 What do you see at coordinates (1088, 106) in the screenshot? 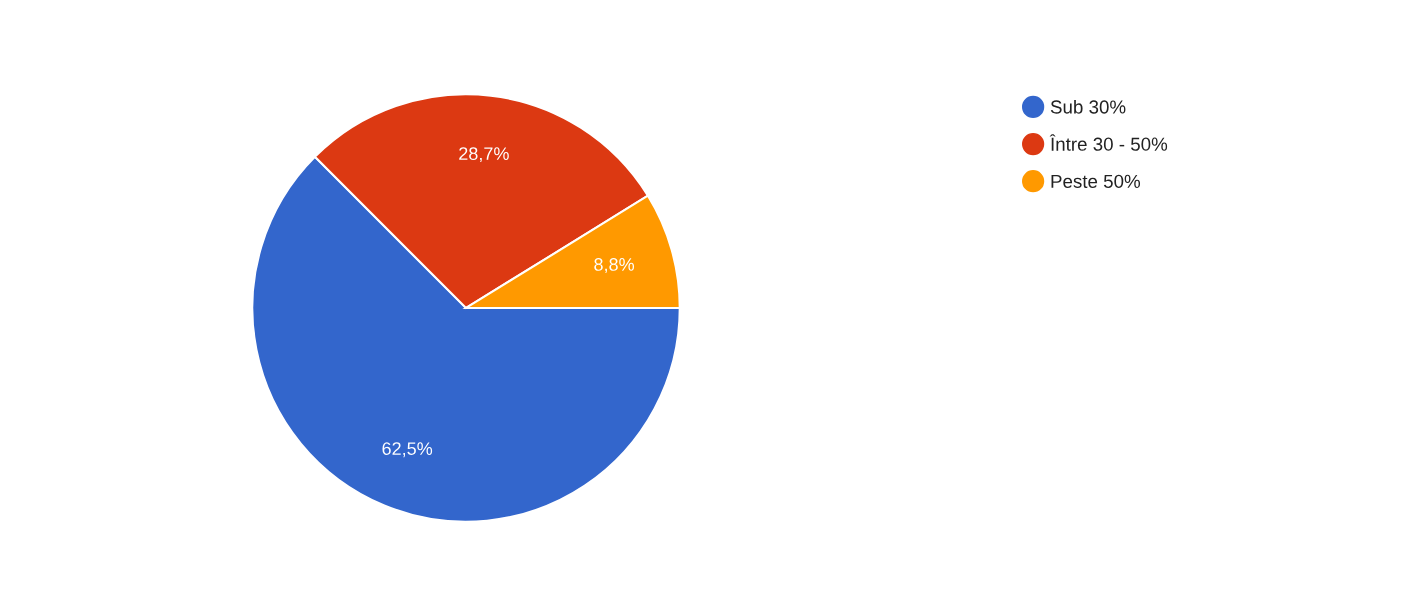
I see `legend-label: Sub 30%` at bounding box center [1088, 106].